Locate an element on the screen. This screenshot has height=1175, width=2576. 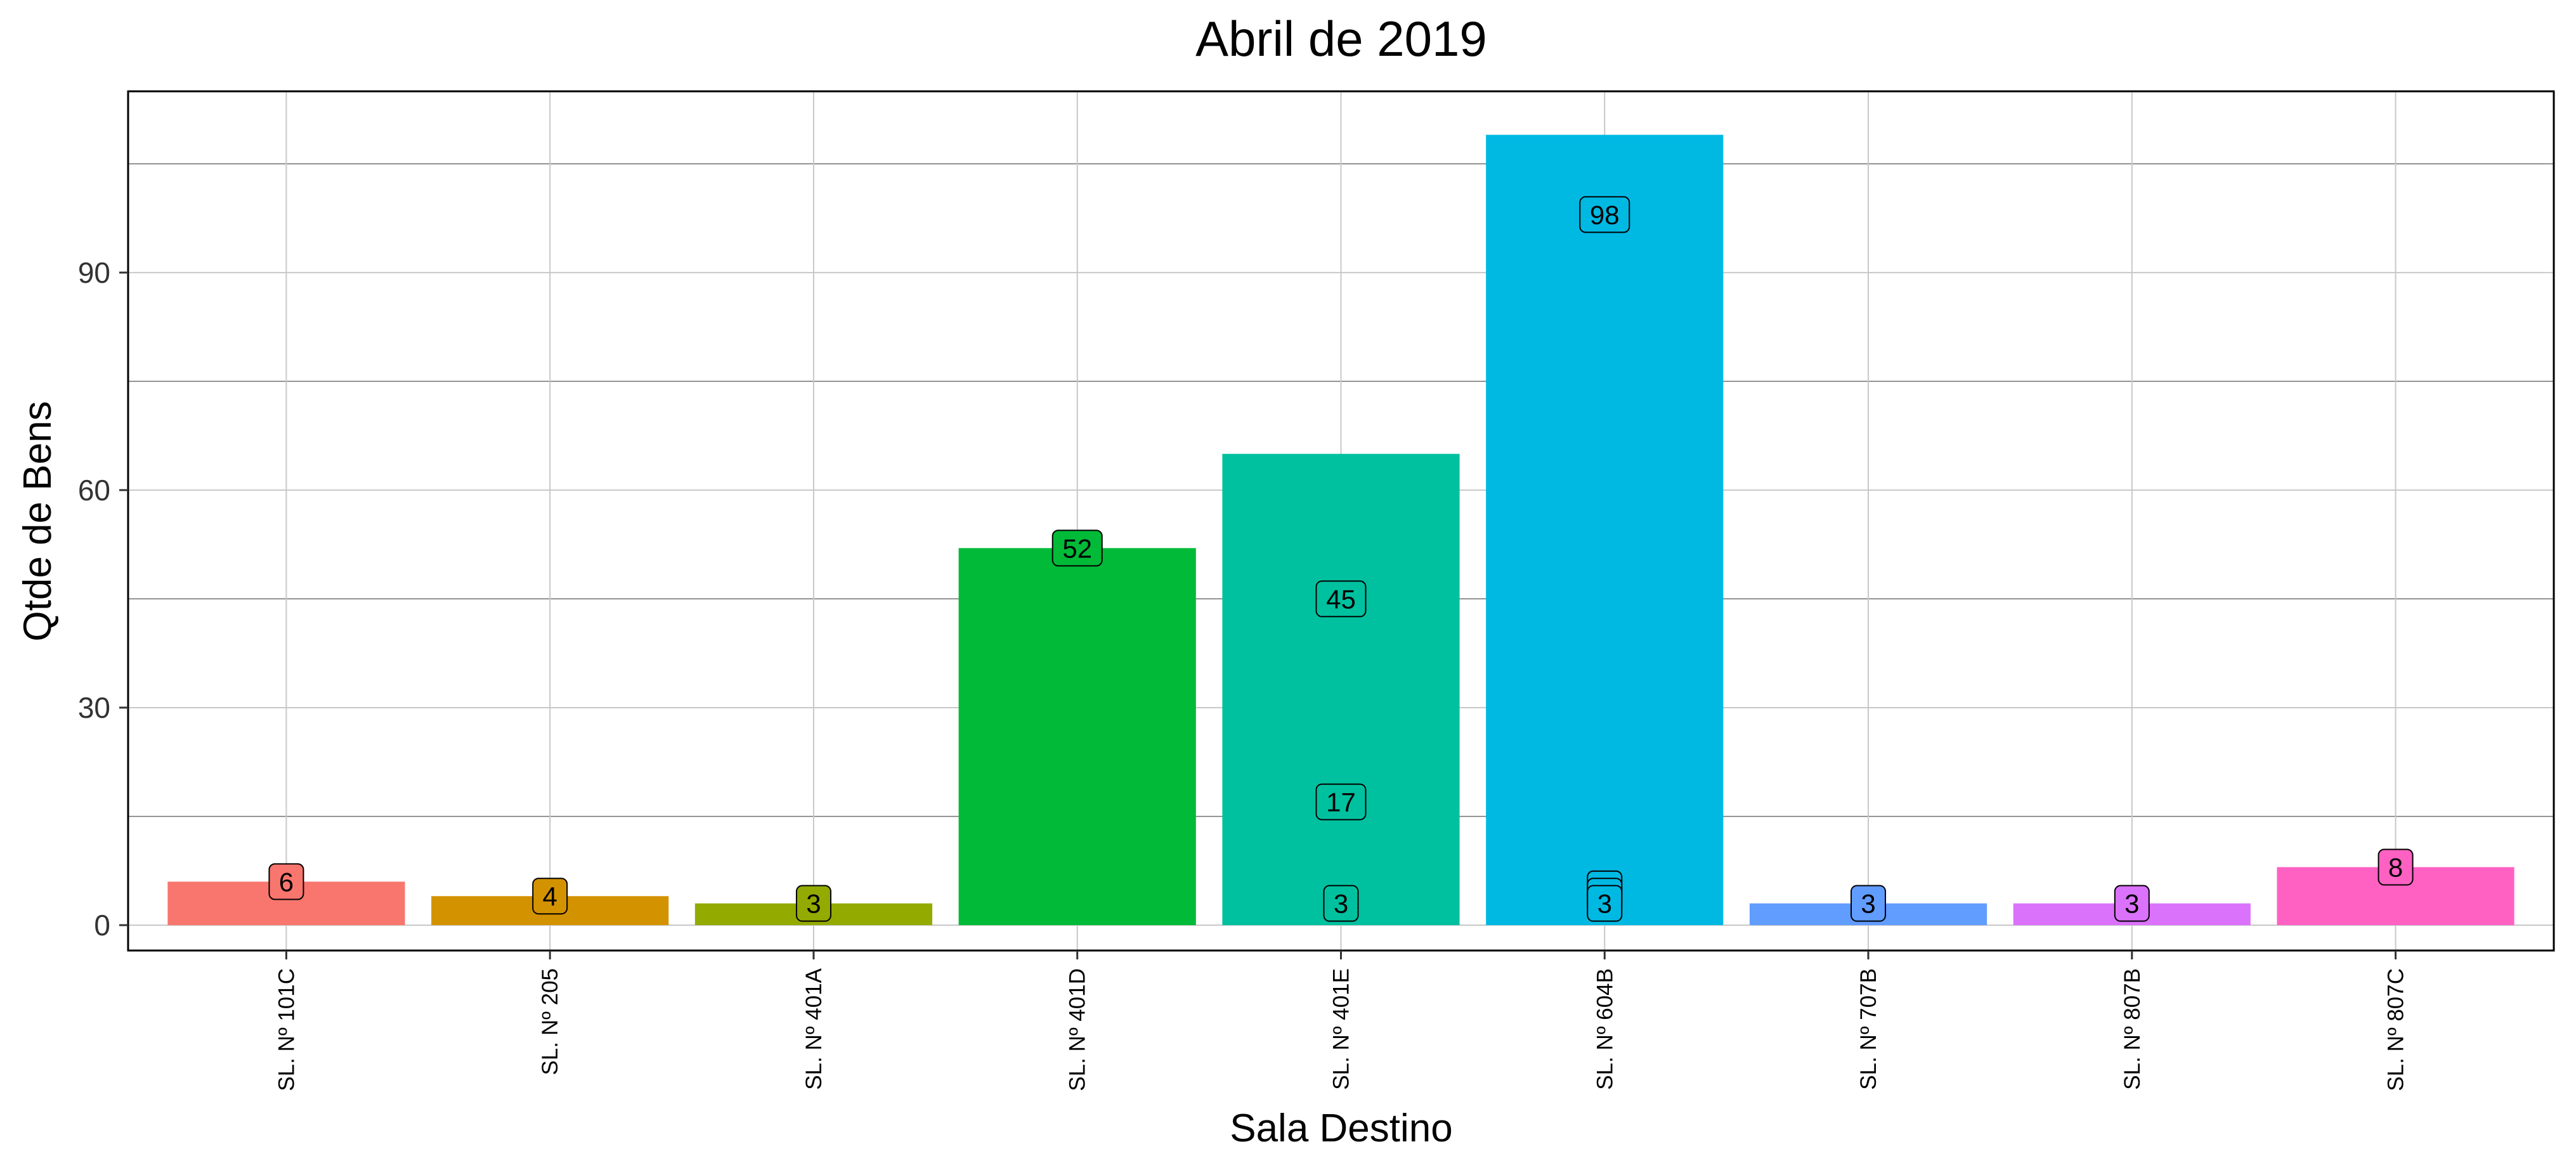
data-label: 17 is located at coordinates (1341, 802).